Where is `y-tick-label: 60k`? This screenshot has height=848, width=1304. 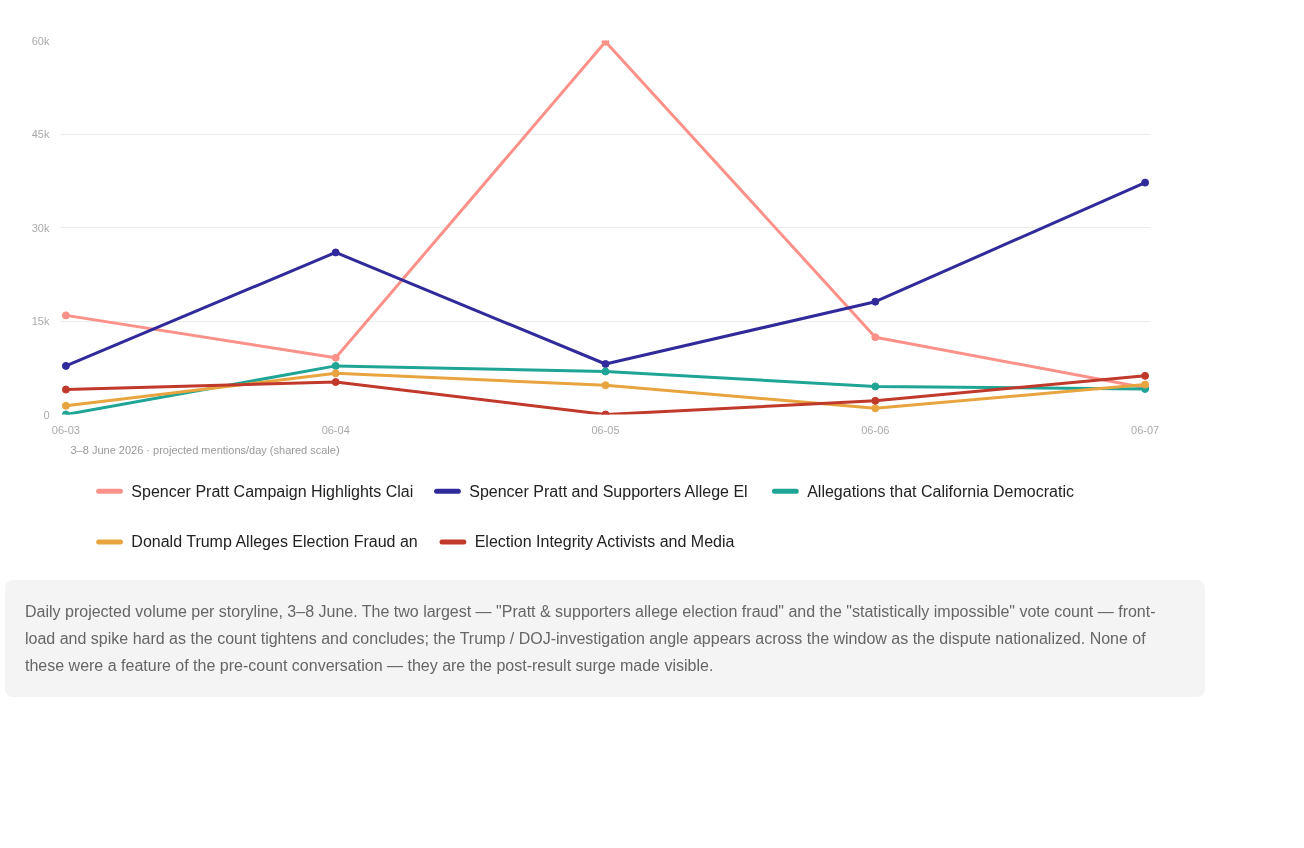
y-tick-label: 60k is located at coordinates (40, 40).